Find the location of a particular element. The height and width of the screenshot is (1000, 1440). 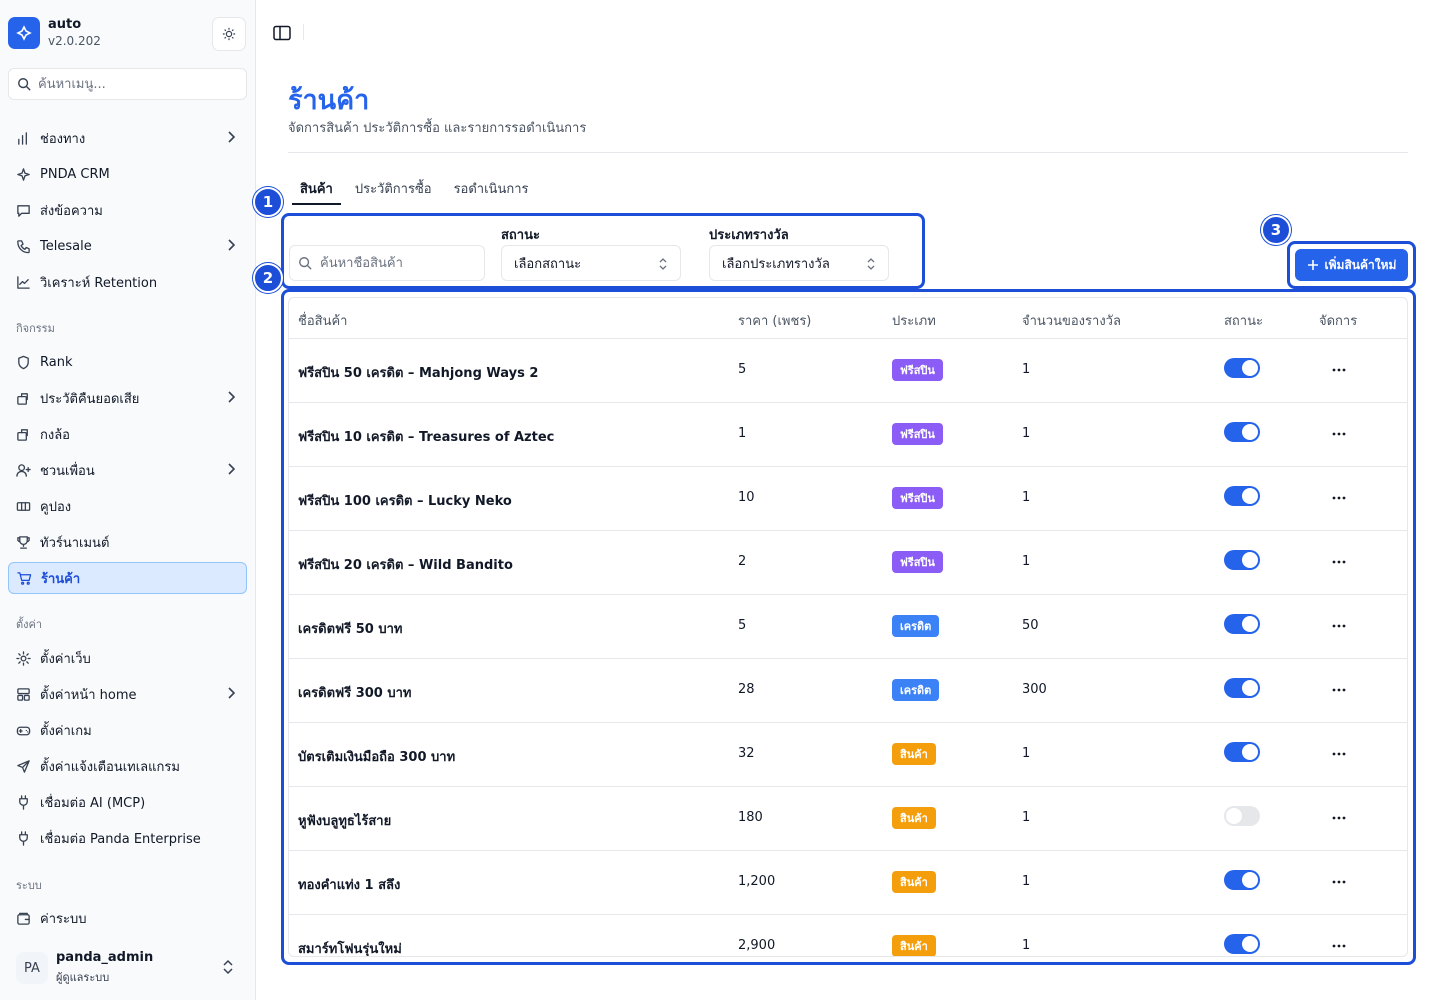

tab-products: สินค้า is located at coordinates (316, 187).